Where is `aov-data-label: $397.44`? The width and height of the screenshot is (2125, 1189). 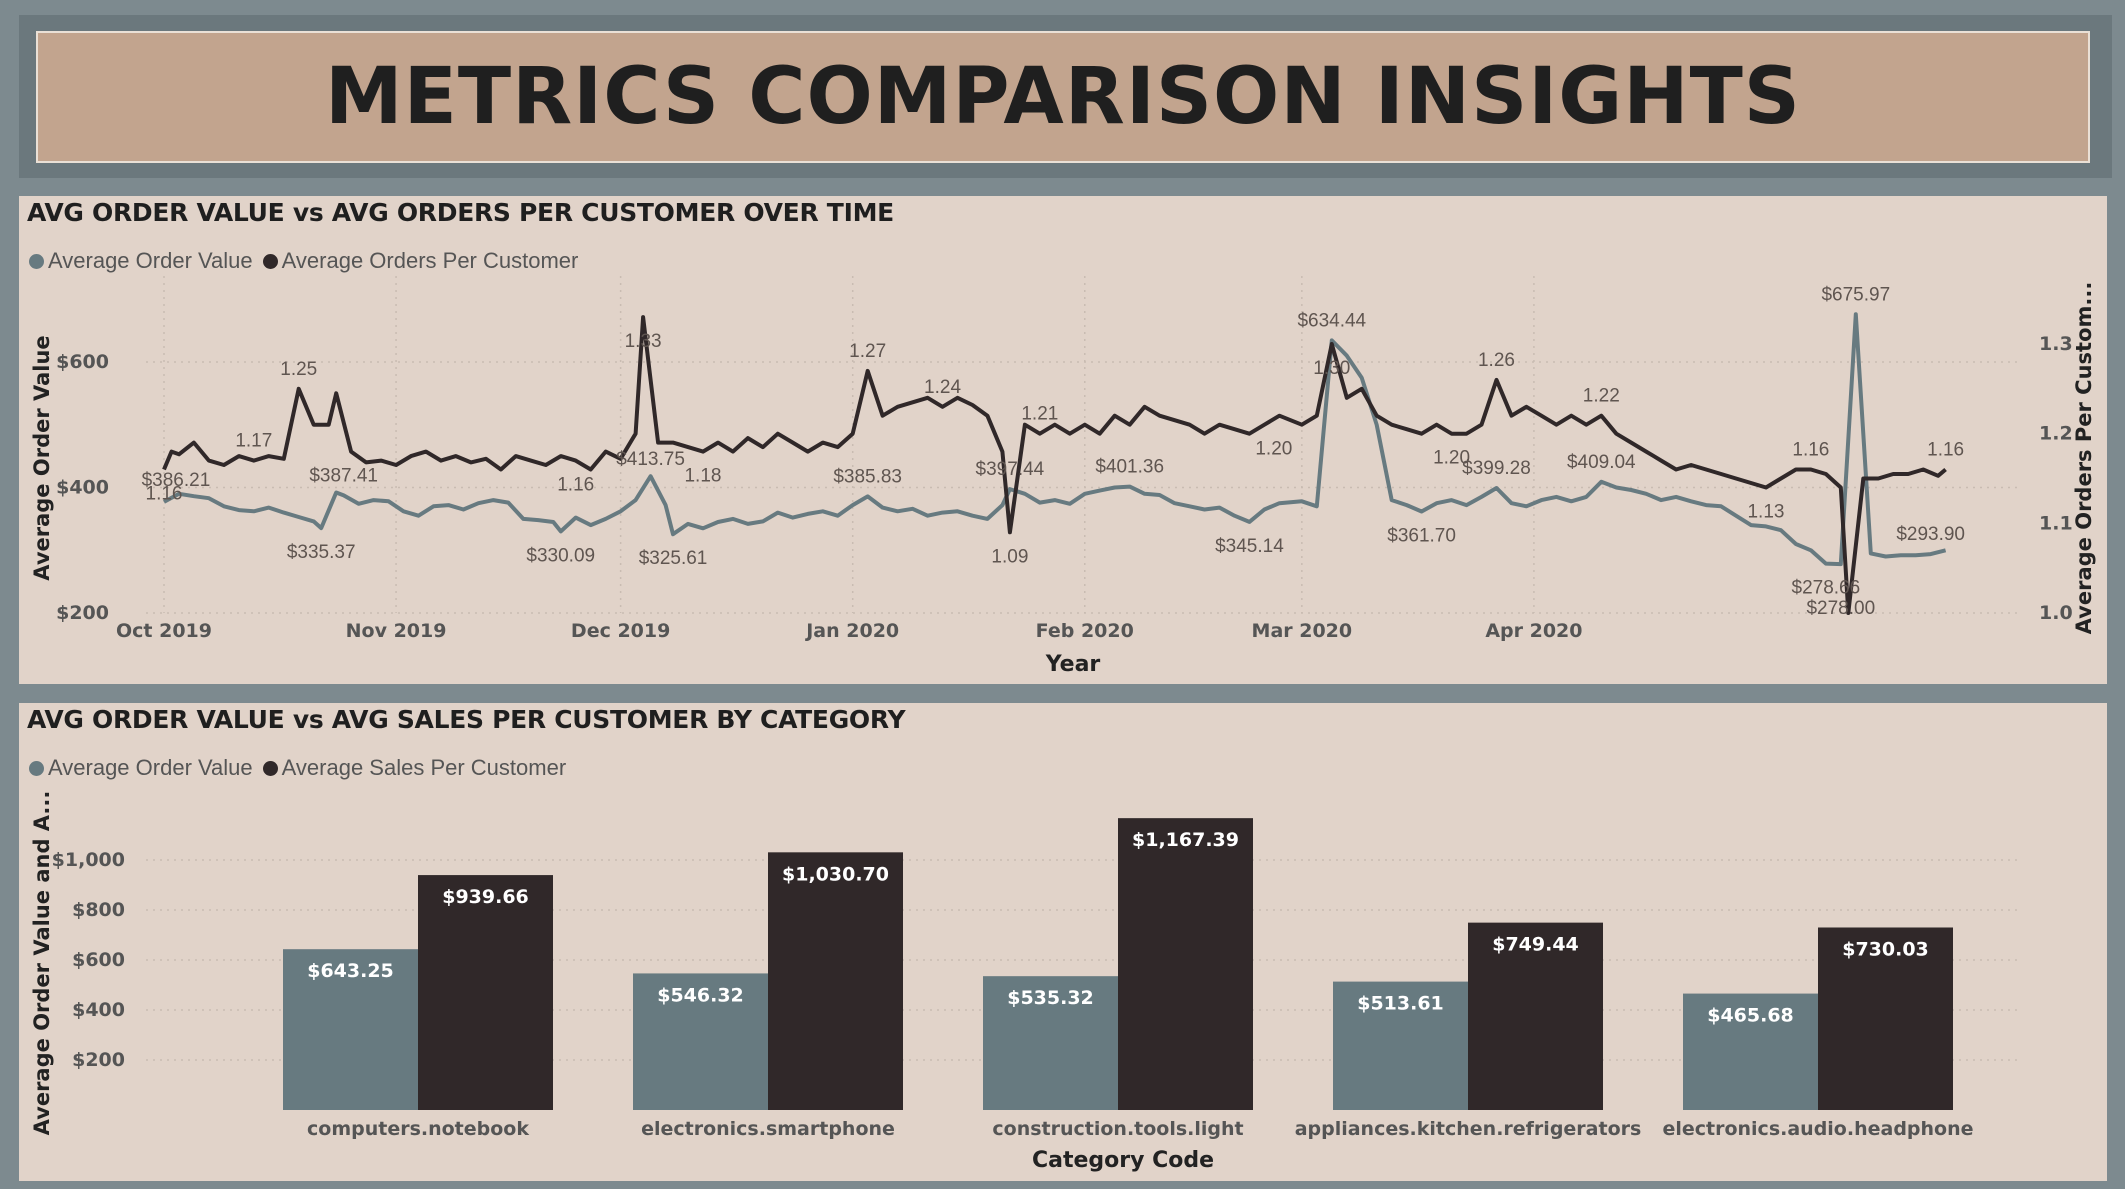 aov-data-label: $397.44 is located at coordinates (1010, 469).